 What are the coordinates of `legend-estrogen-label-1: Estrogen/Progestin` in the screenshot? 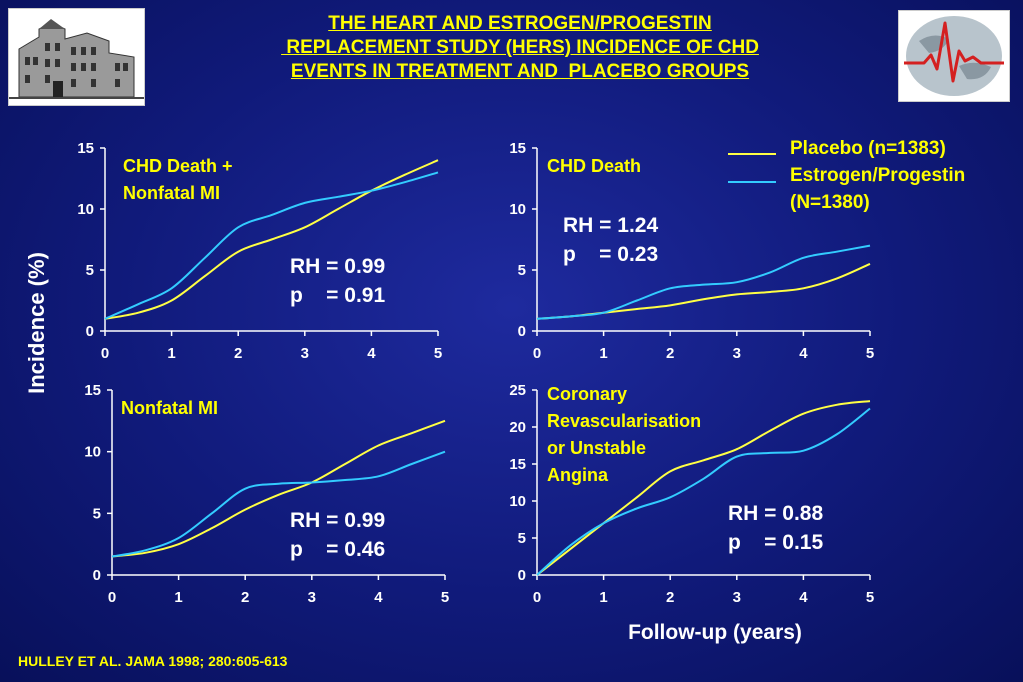 It's located at (878, 175).